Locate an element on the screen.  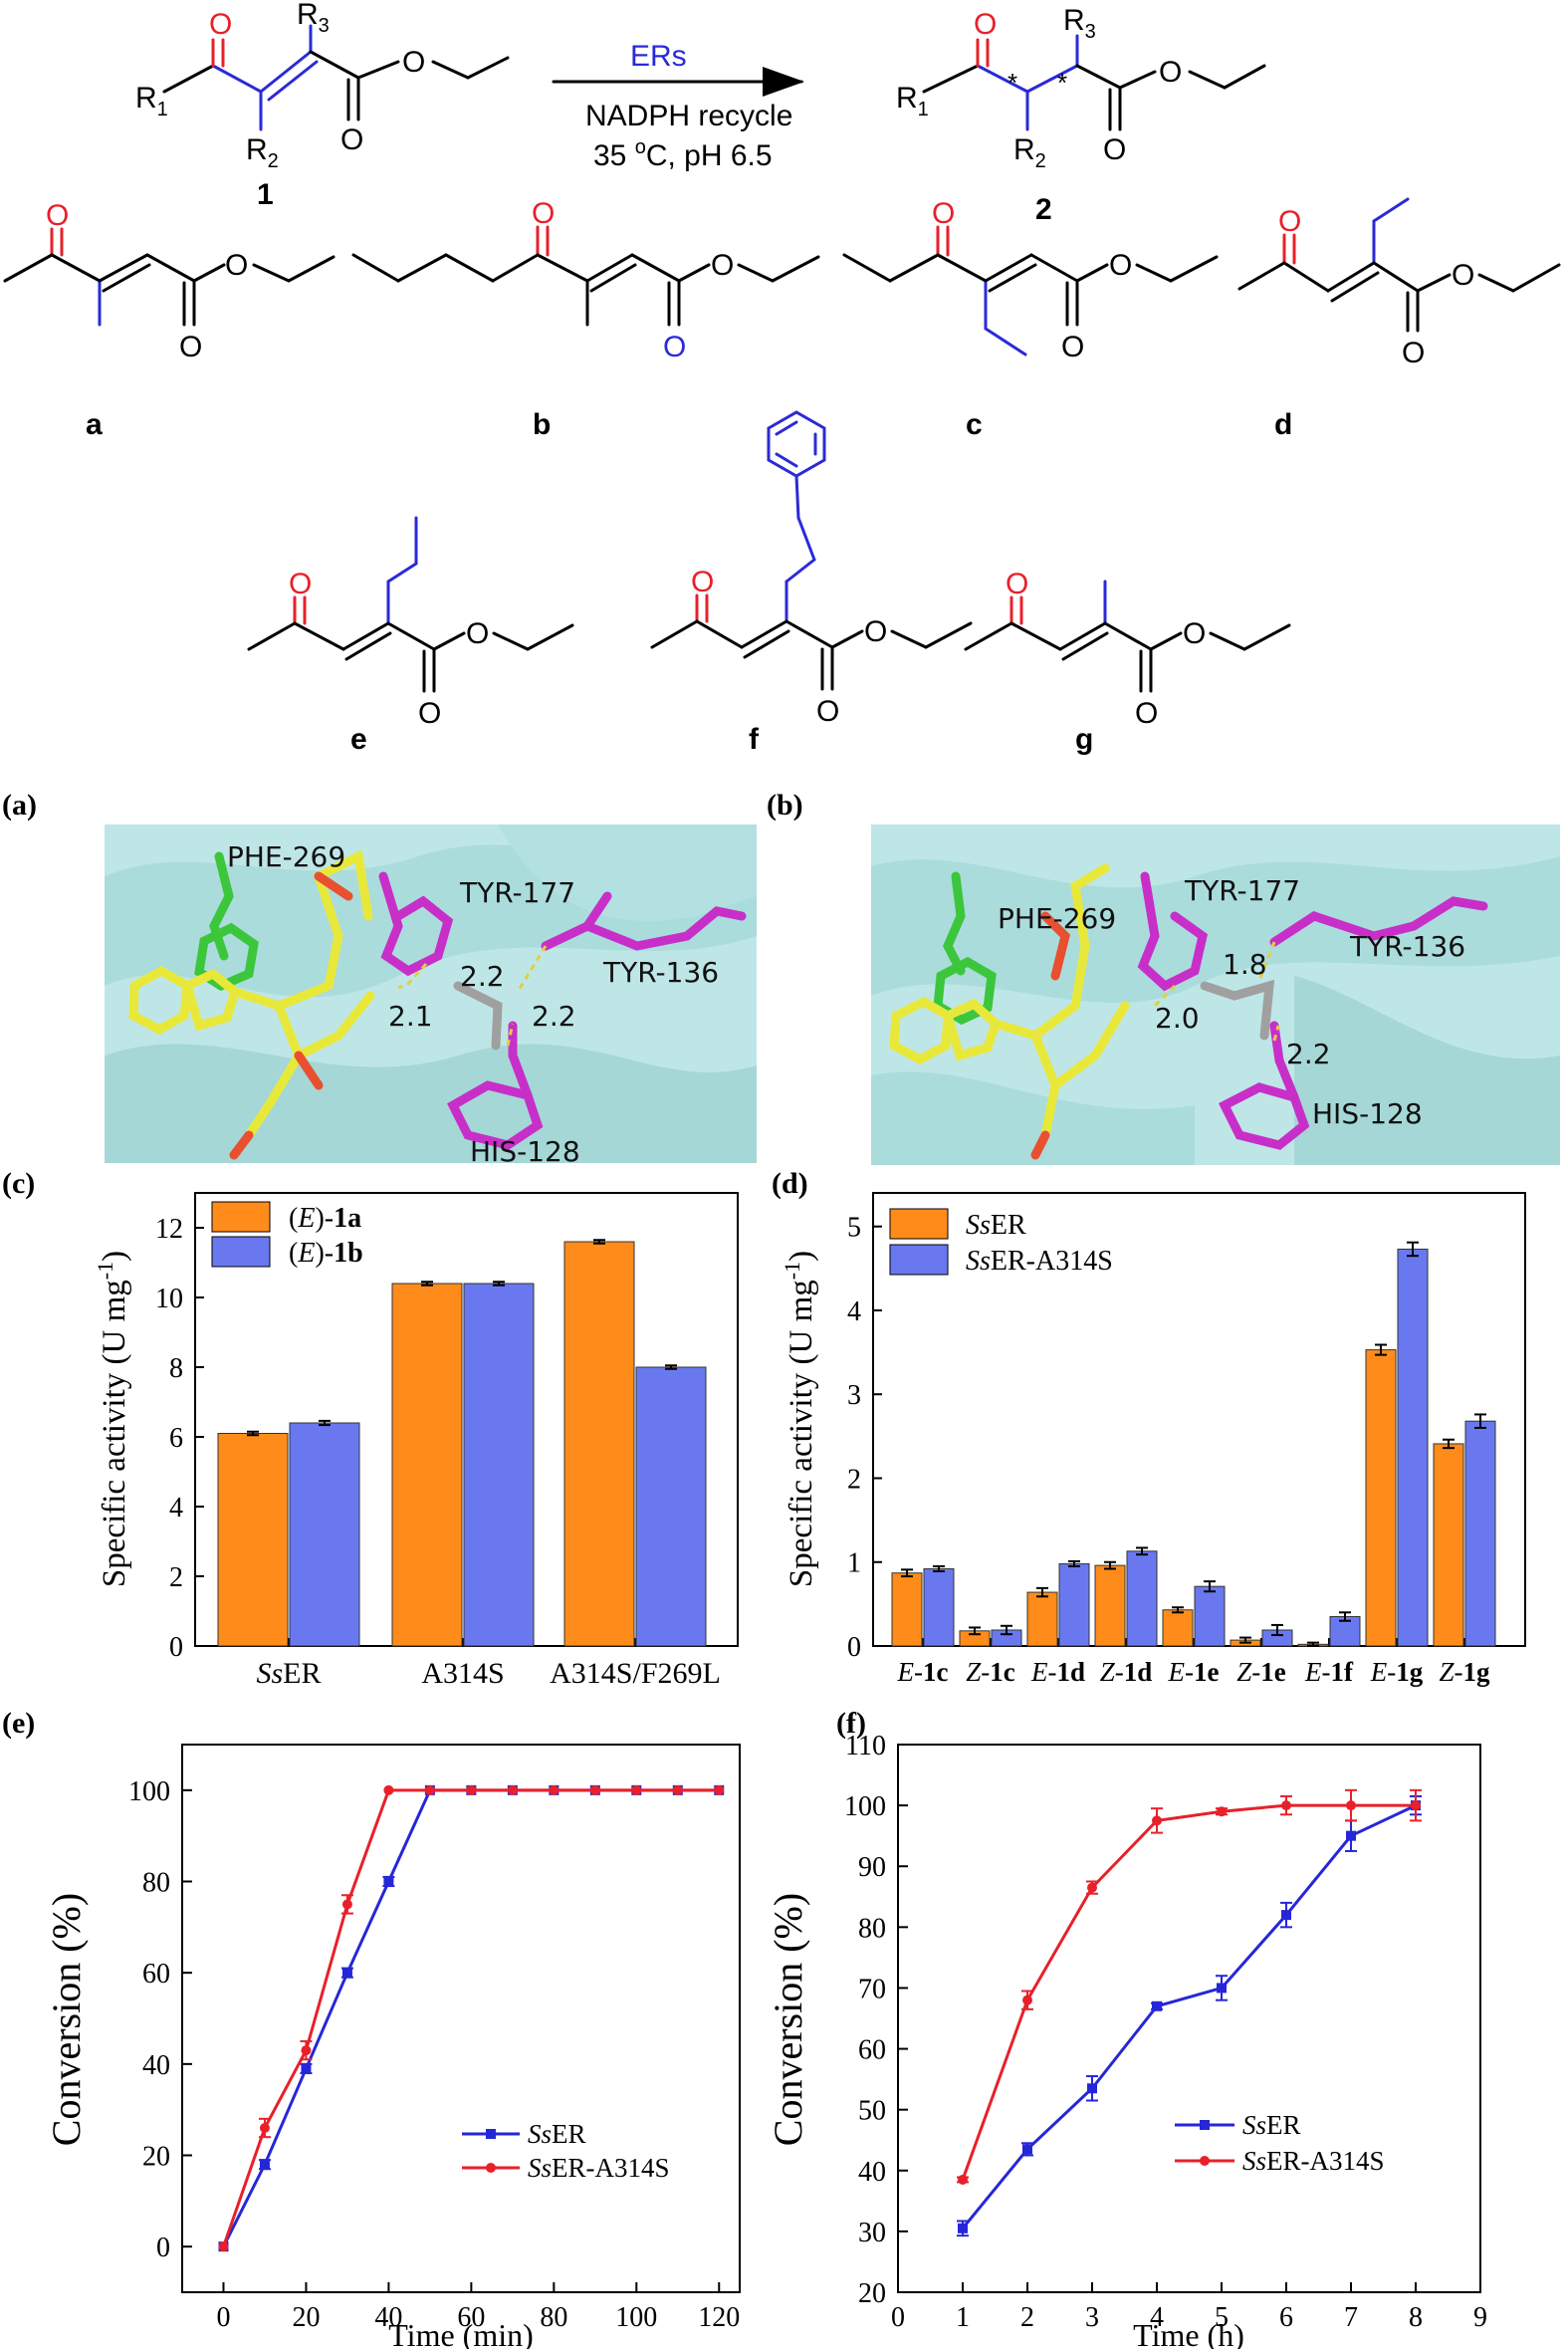
y-tick-label: 10 is located at coordinates (169, 1299).